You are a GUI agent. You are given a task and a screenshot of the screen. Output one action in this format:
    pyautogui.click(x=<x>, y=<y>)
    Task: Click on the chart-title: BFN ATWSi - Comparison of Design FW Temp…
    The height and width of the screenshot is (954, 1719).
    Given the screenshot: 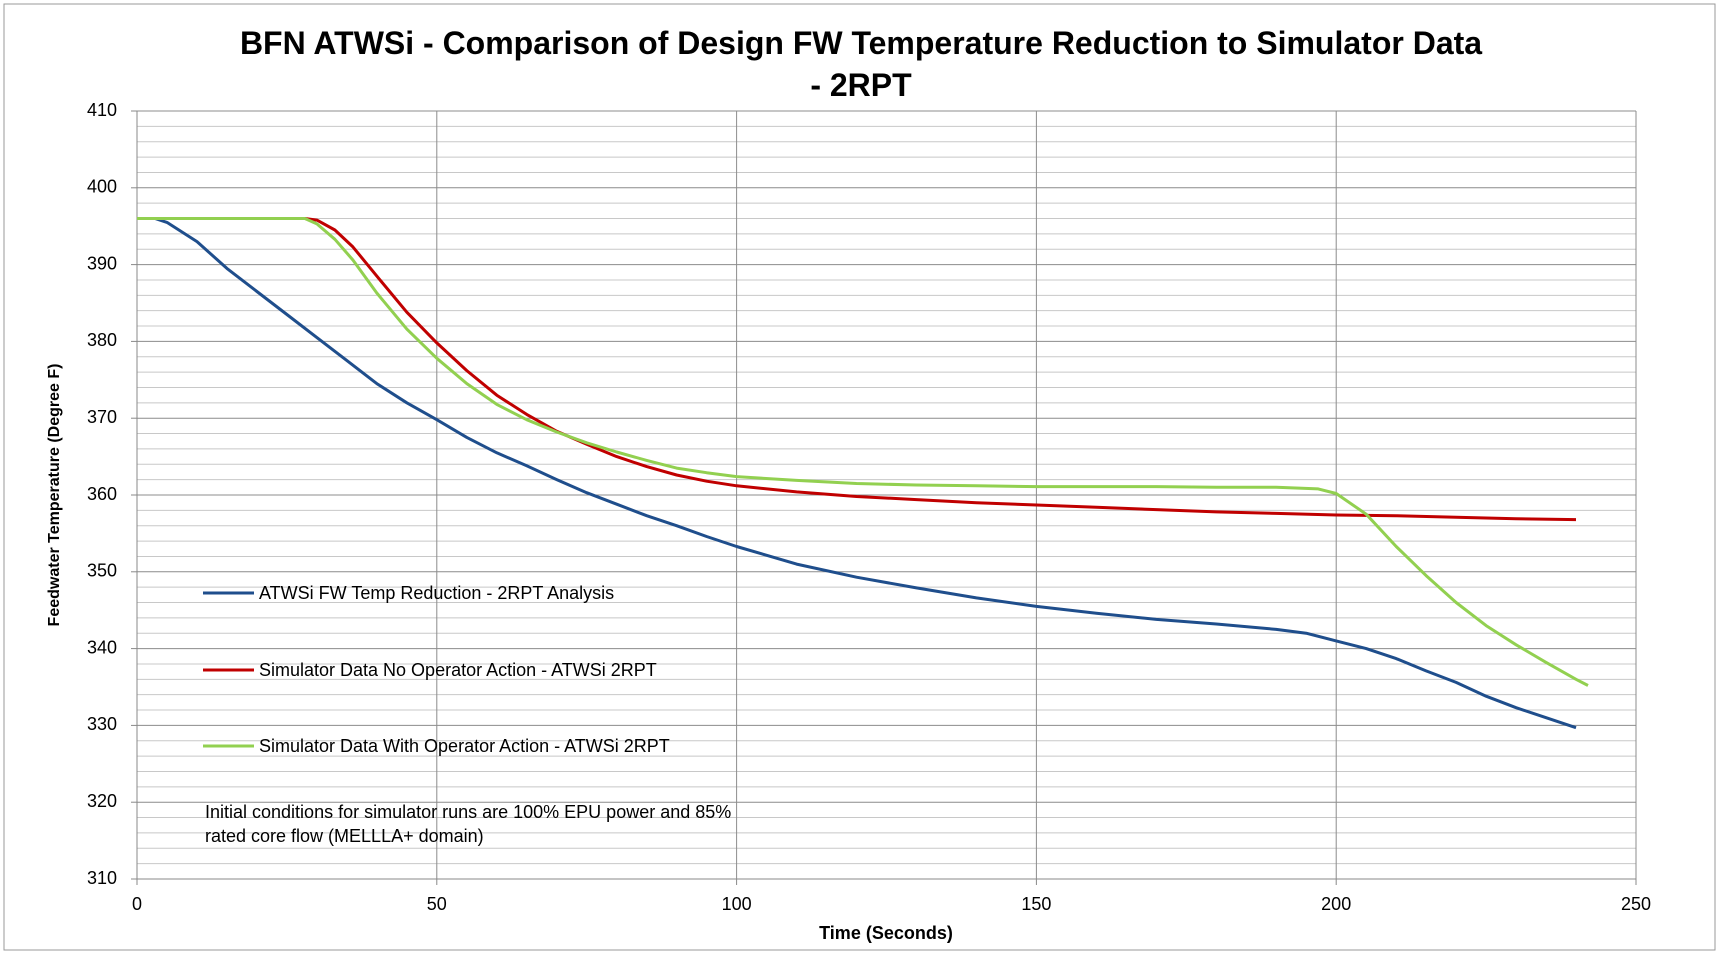 What is the action you would take?
    pyautogui.click(x=861, y=64)
    